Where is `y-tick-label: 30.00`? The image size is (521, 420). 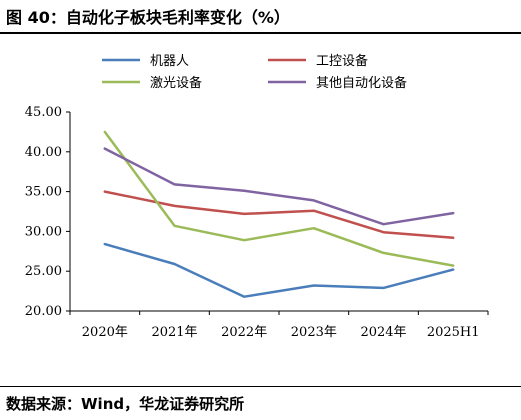
y-tick-label: 30.00 is located at coordinates (43, 231).